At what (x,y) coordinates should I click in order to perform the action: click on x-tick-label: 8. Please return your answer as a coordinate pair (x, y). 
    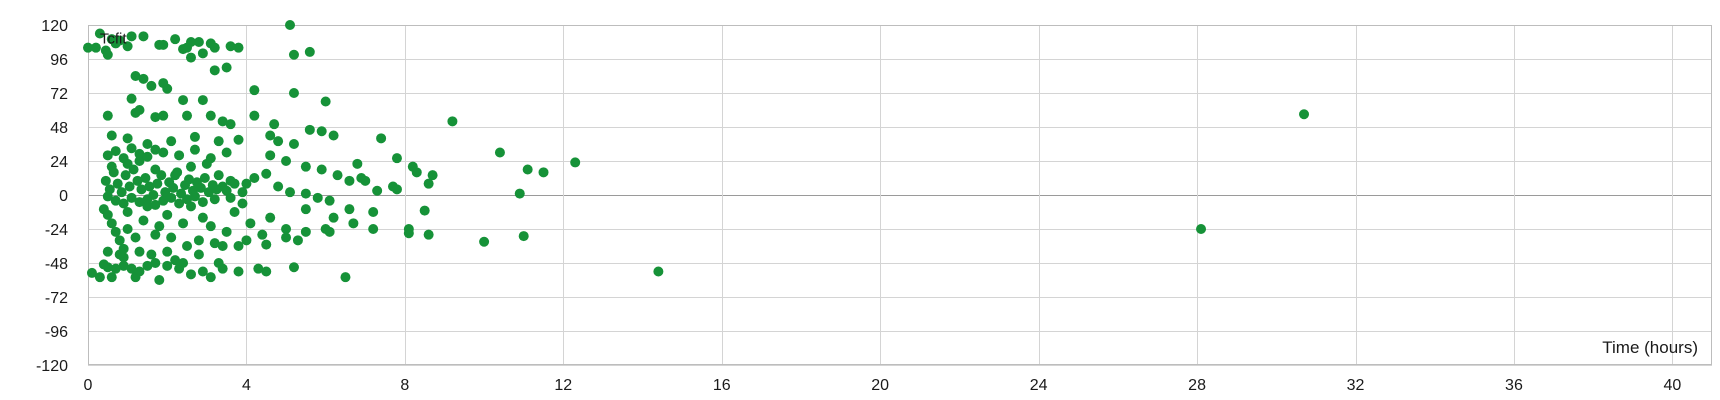
    Looking at the image, I should click on (404, 385).